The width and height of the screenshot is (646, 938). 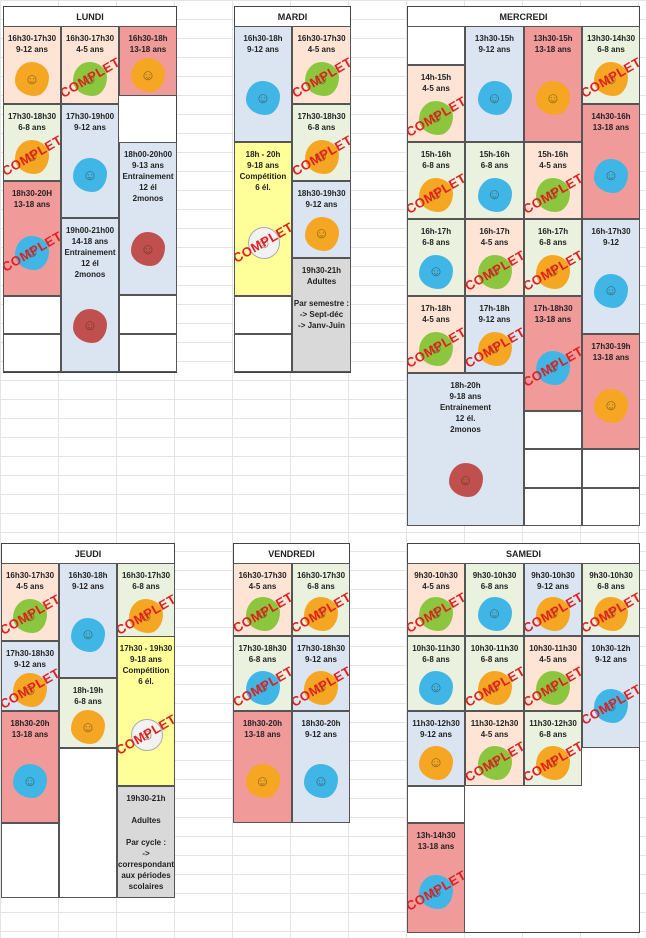 What do you see at coordinates (321, 281) in the screenshot?
I see `slot-text-line: Adultes` at bounding box center [321, 281].